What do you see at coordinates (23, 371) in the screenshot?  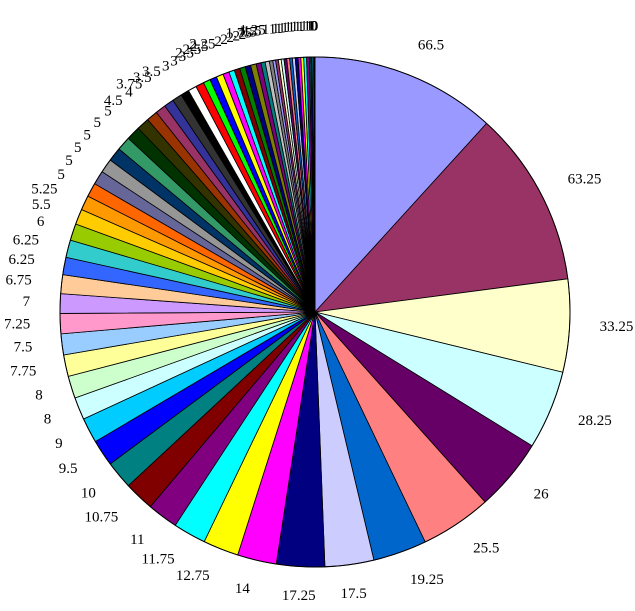 I see `slice-label: 7.75` at bounding box center [23, 371].